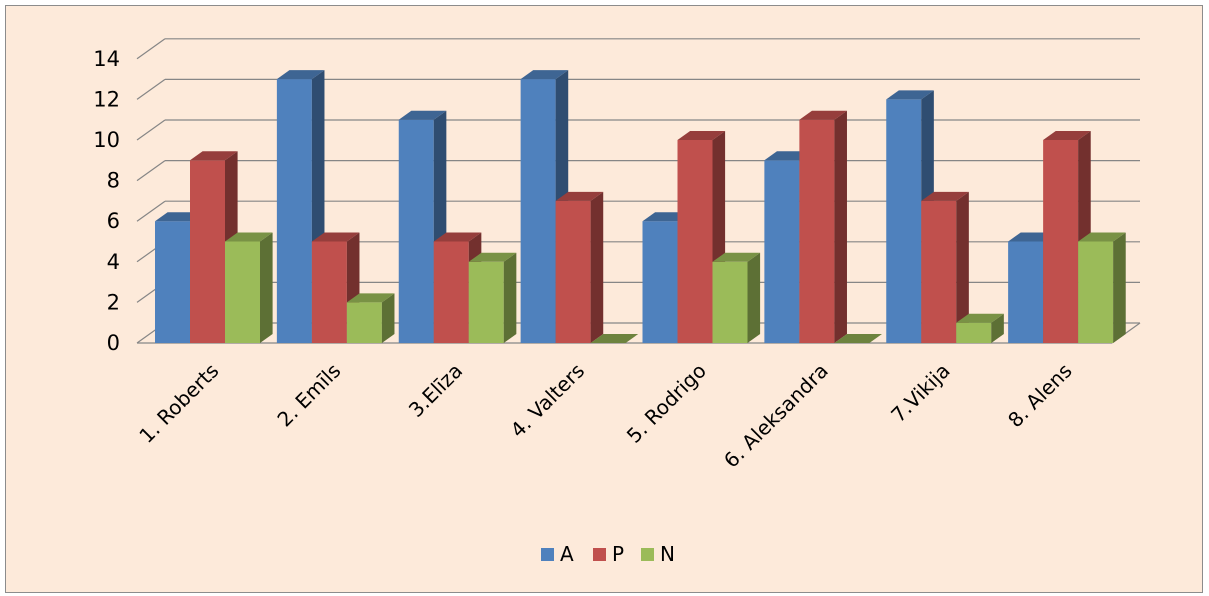 Image resolution: width=1209 pixels, height=596 pixels. What do you see at coordinates (548, 401) in the screenshot?
I see `x-tick-label: 4. Valters` at bounding box center [548, 401].